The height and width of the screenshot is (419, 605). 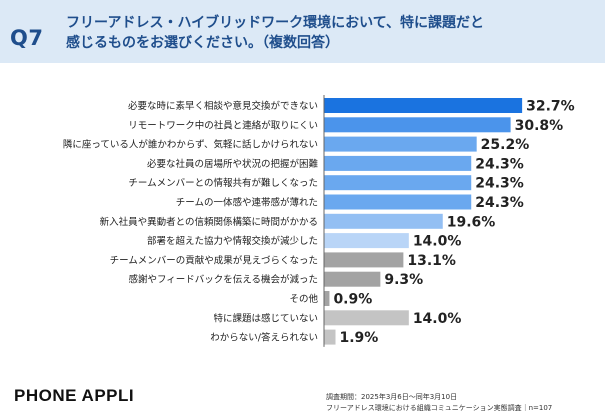 I want to click on value-label: 19.6%, so click(x=471, y=222).